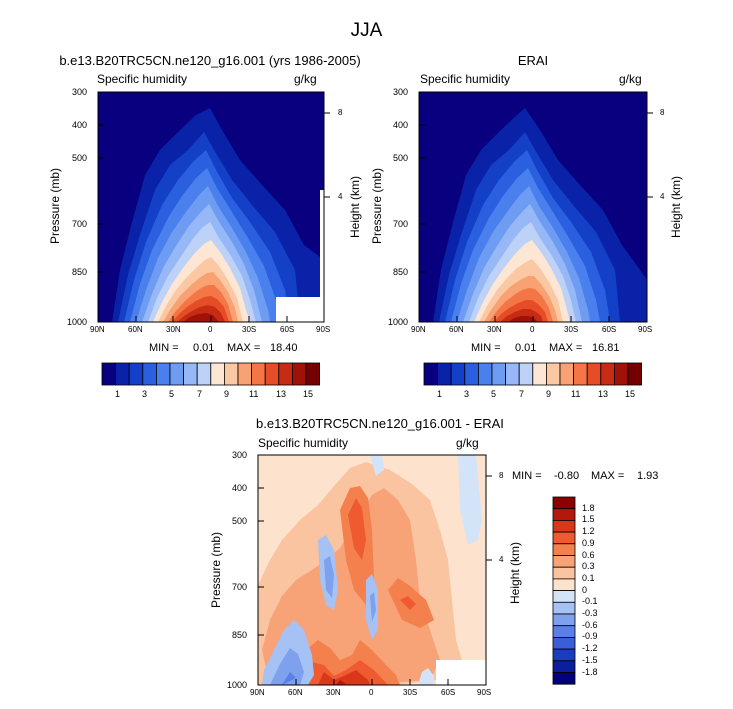 The height and width of the screenshot is (709, 733). What do you see at coordinates (401, 125) in the screenshot?
I see `panel2-ytick-400: 400` at bounding box center [401, 125].